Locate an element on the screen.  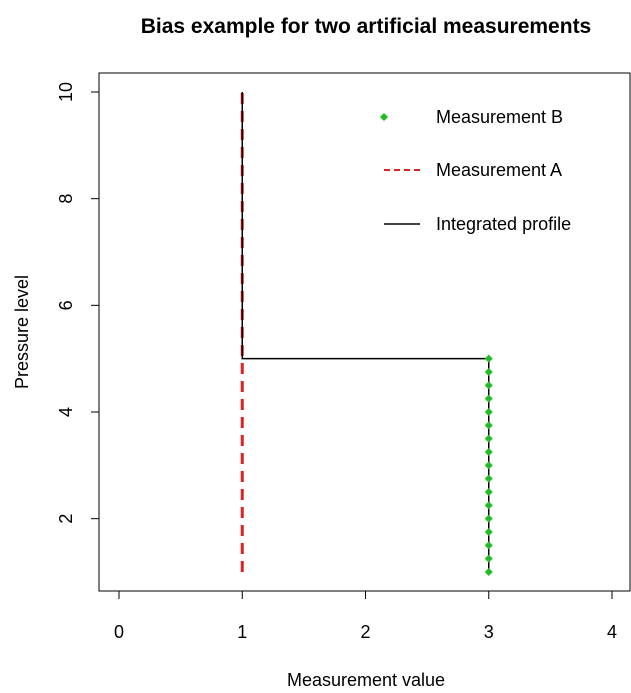
legend-label-integrated-profile: Integrated profile is located at coordinates (503, 224).